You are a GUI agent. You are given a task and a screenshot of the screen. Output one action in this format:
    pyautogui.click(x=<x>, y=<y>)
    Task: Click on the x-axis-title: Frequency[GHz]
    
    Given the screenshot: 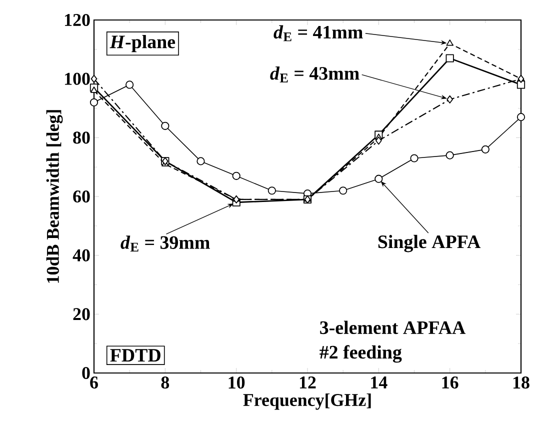 What is the action you would take?
    pyautogui.click(x=307, y=401)
    